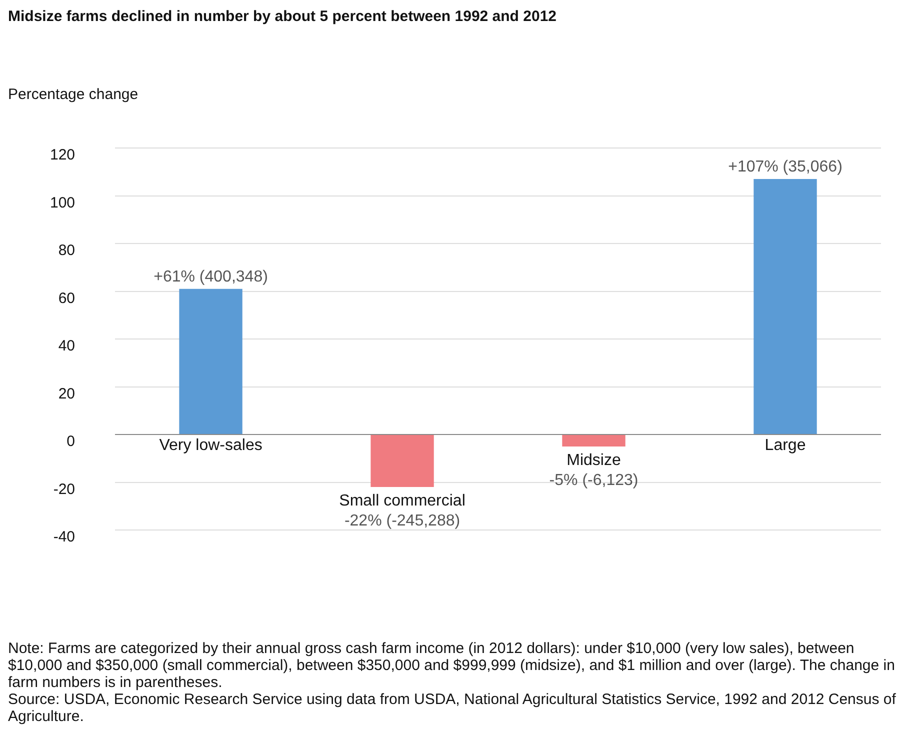 This screenshot has width=911, height=752. What do you see at coordinates (593, 460) in the screenshot?
I see `x-tick-label: Midsize` at bounding box center [593, 460].